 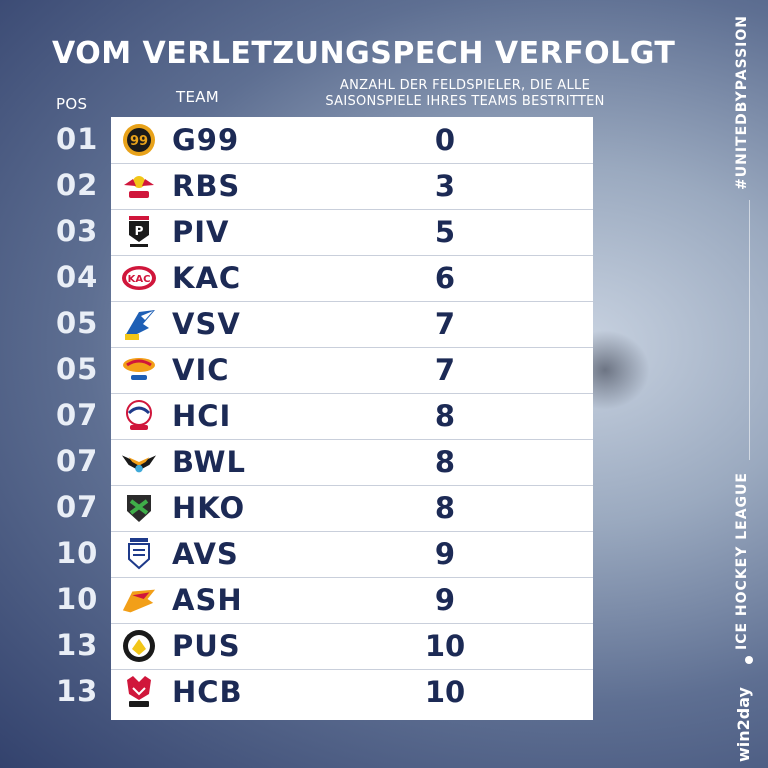 I want to click on header-count-line2: SAISONSPIELE IHRES TEAMS BESTRITTEN, so click(x=465, y=101).